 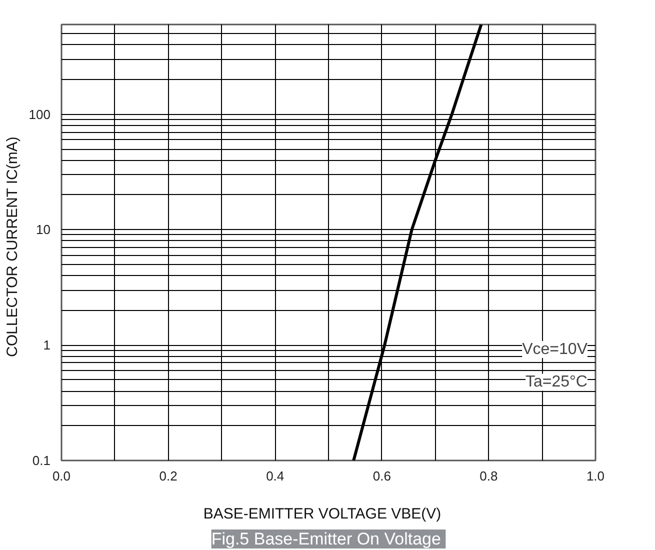 What do you see at coordinates (47, 345) in the screenshot?
I see `y-tick-label: 1` at bounding box center [47, 345].